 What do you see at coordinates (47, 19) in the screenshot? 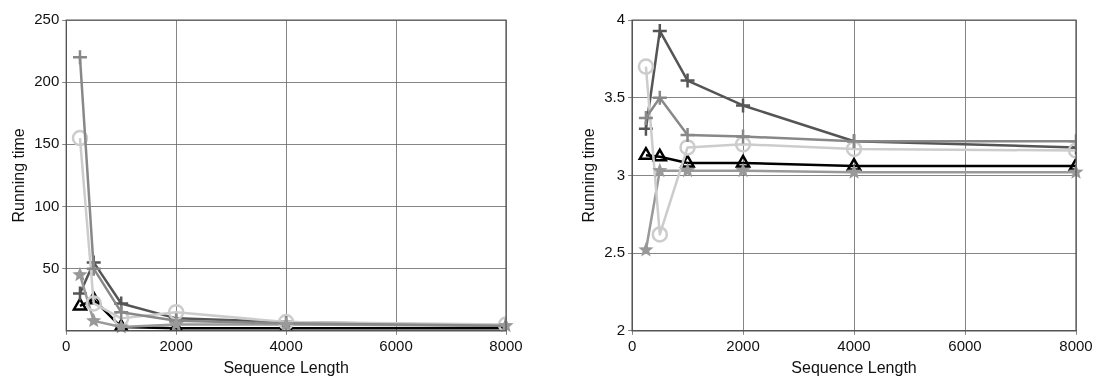
I see `y-tick-label: 250` at bounding box center [47, 19].